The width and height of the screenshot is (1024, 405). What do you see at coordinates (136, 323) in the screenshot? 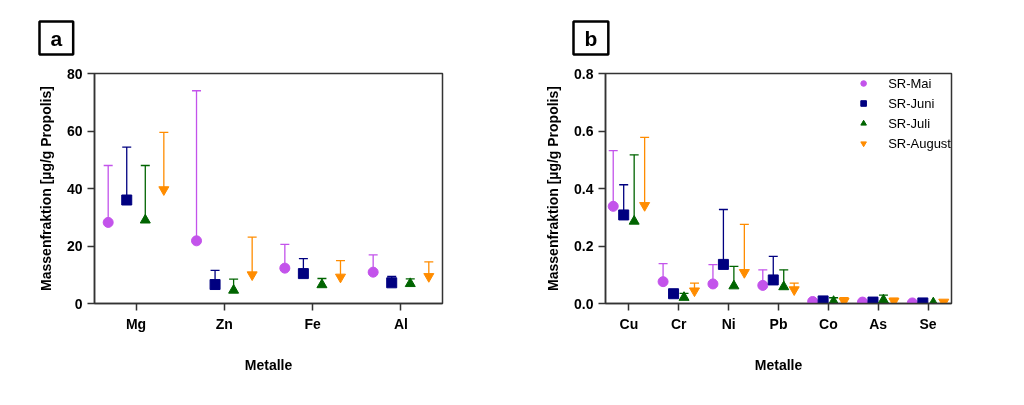
I see `x-tick-label: Mg` at bounding box center [136, 323].